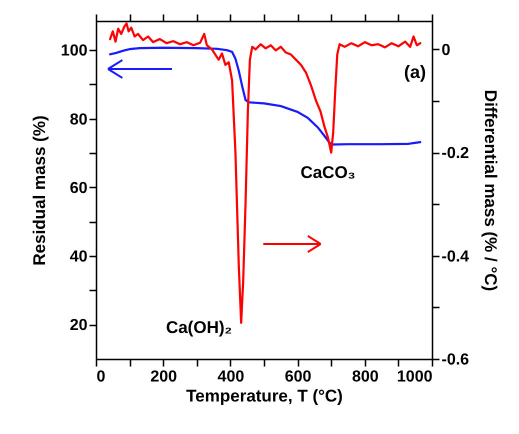 The width and height of the screenshot is (519, 434). What do you see at coordinates (456, 257) in the screenshot?
I see `y2-tick-label: -0.4` at bounding box center [456, 257].